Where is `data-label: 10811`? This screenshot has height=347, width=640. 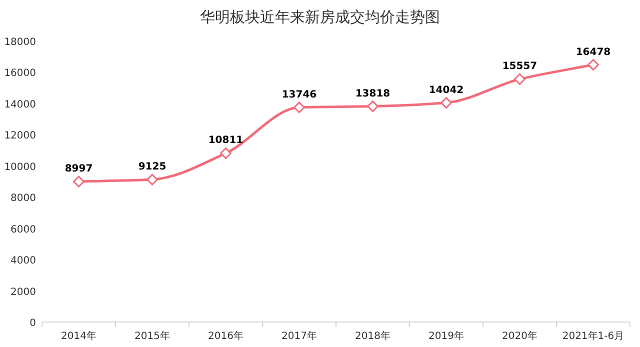
data-label: 10811 is located at coordinates (226, 140).